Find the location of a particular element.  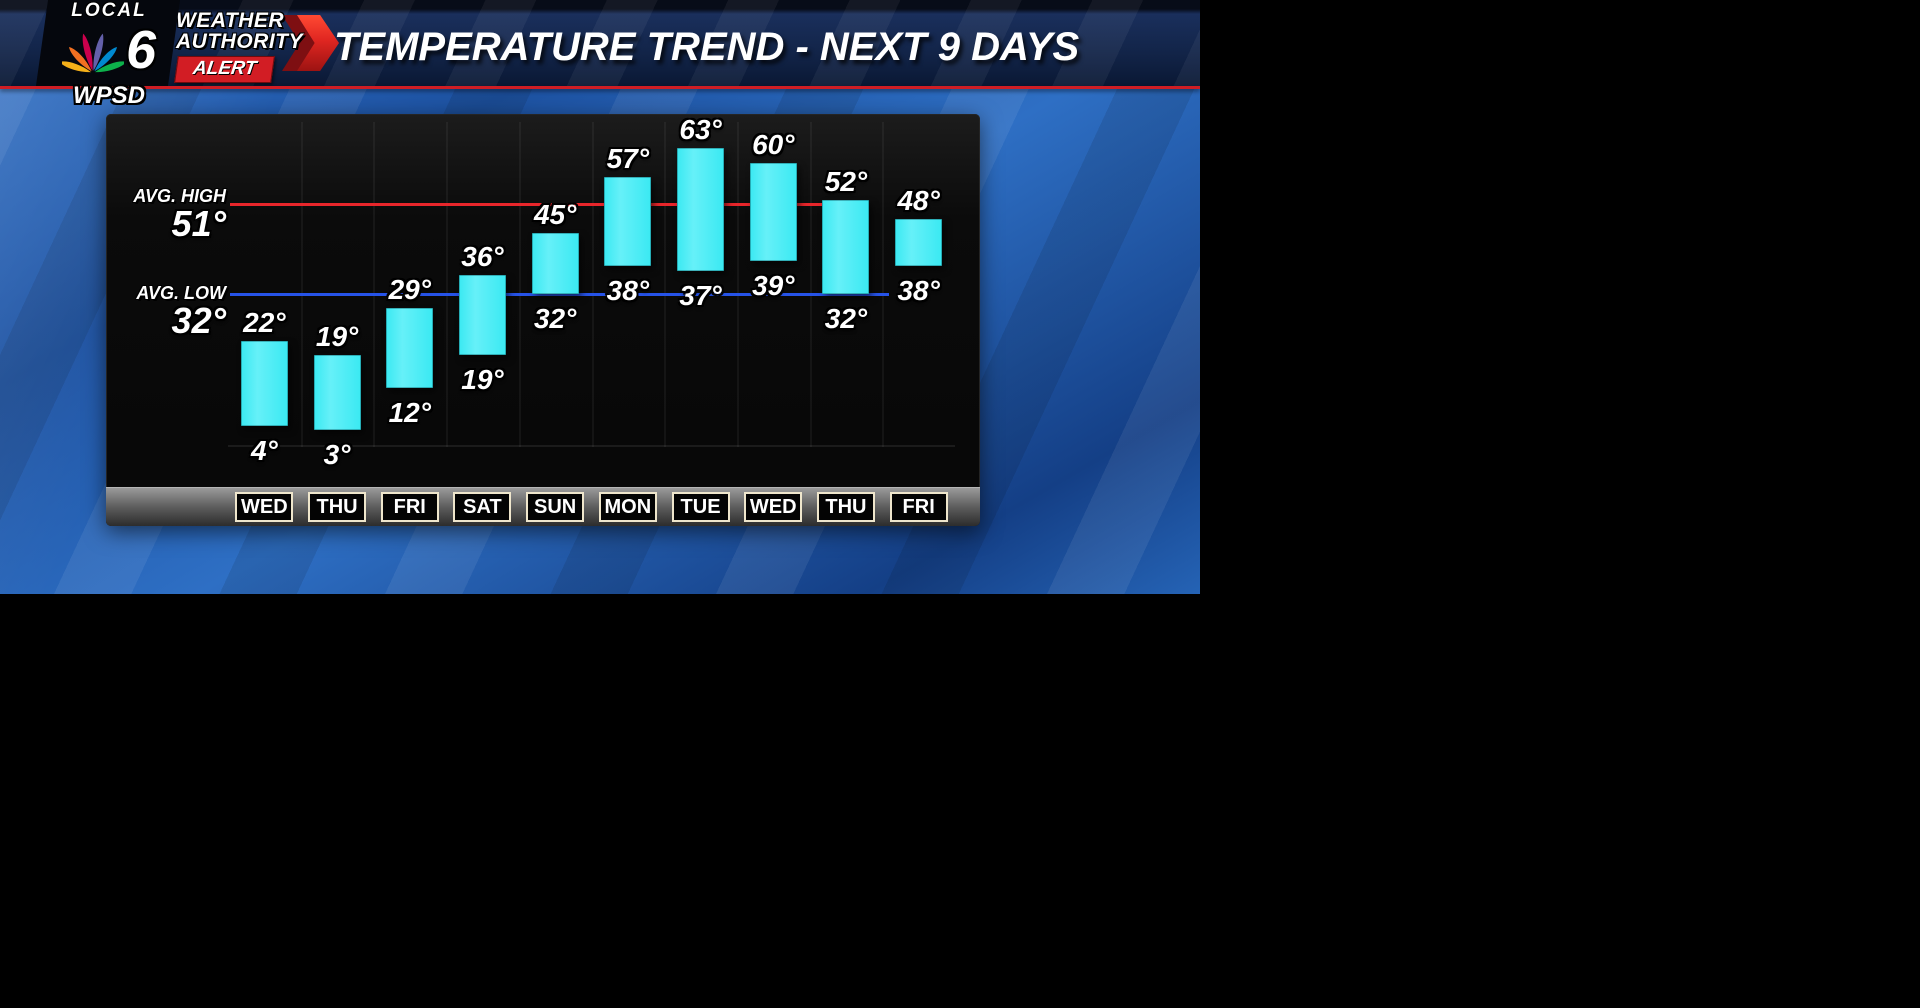

day-box: SAT is located at coordinates (482, 507).